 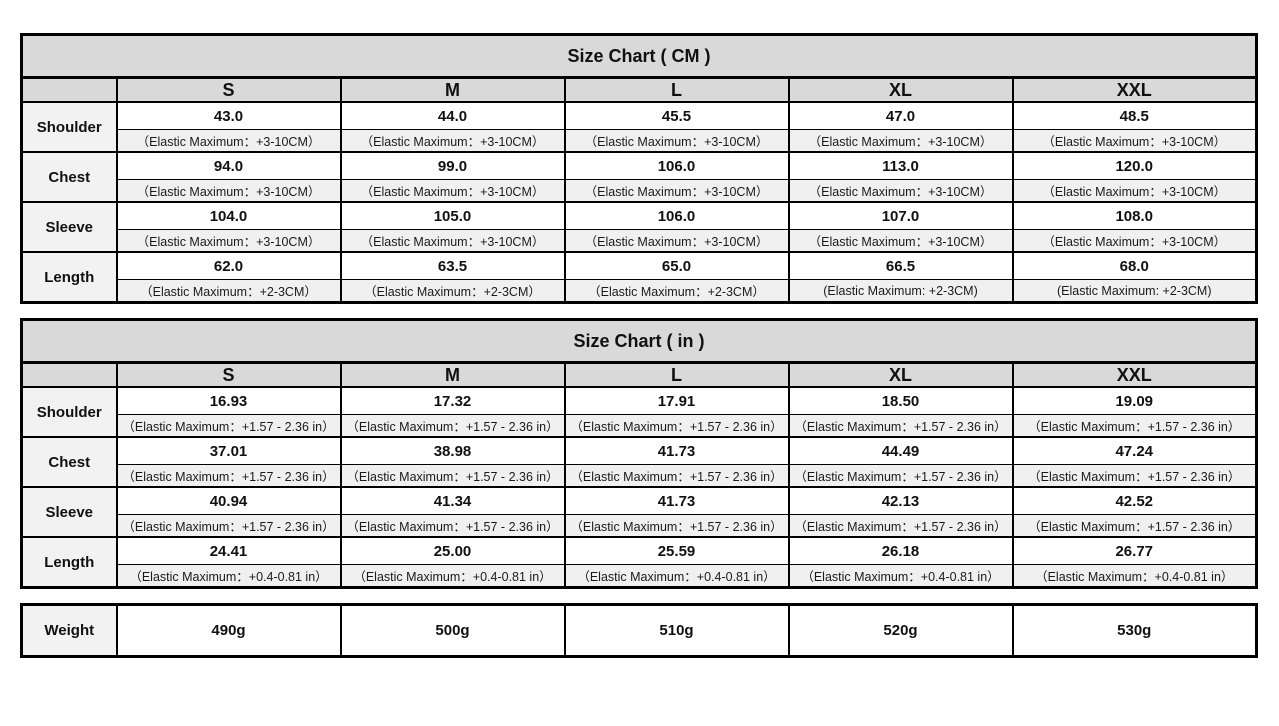 What do you see at coordinates (1134, 265) in the screenshot?
I see `measurement-value: 68.0` at bounding box center [1134, 265].